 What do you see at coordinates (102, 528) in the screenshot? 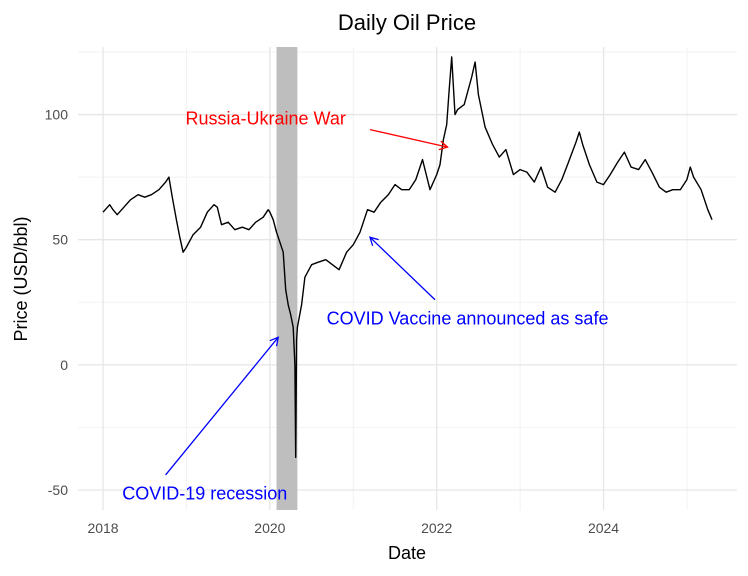
I see `x-tick-label: 2018` at bounding box center [102, 528].